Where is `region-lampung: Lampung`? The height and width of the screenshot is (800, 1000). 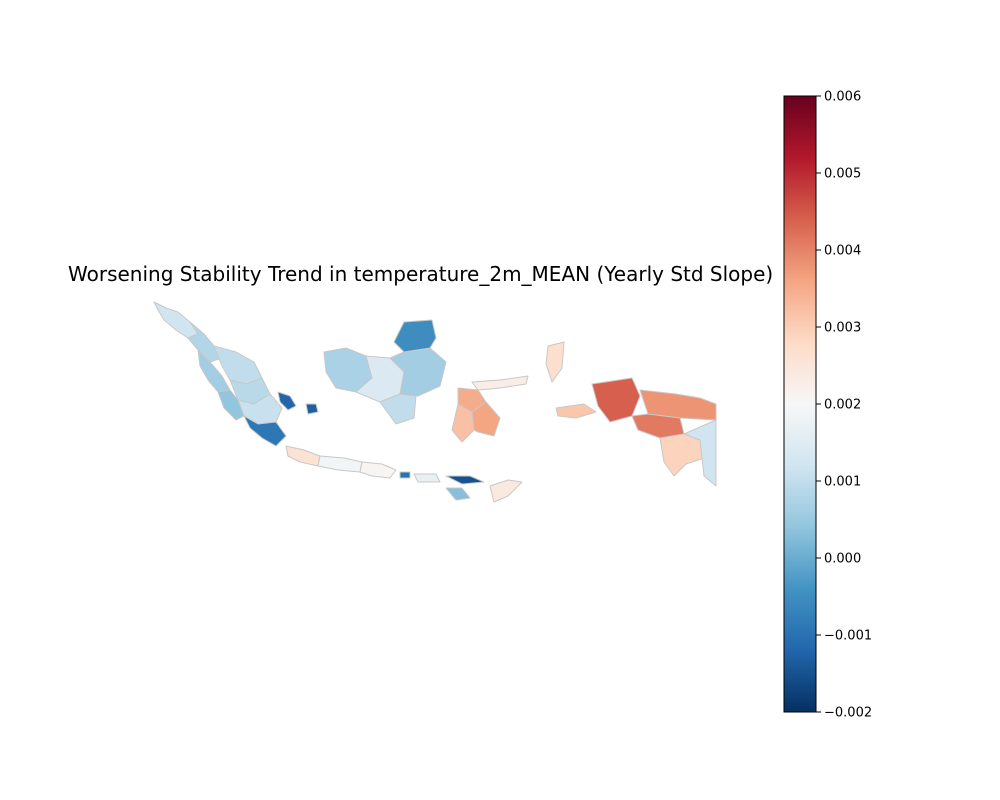
region-lampung: Lampung is located at coordinates (265, 431).